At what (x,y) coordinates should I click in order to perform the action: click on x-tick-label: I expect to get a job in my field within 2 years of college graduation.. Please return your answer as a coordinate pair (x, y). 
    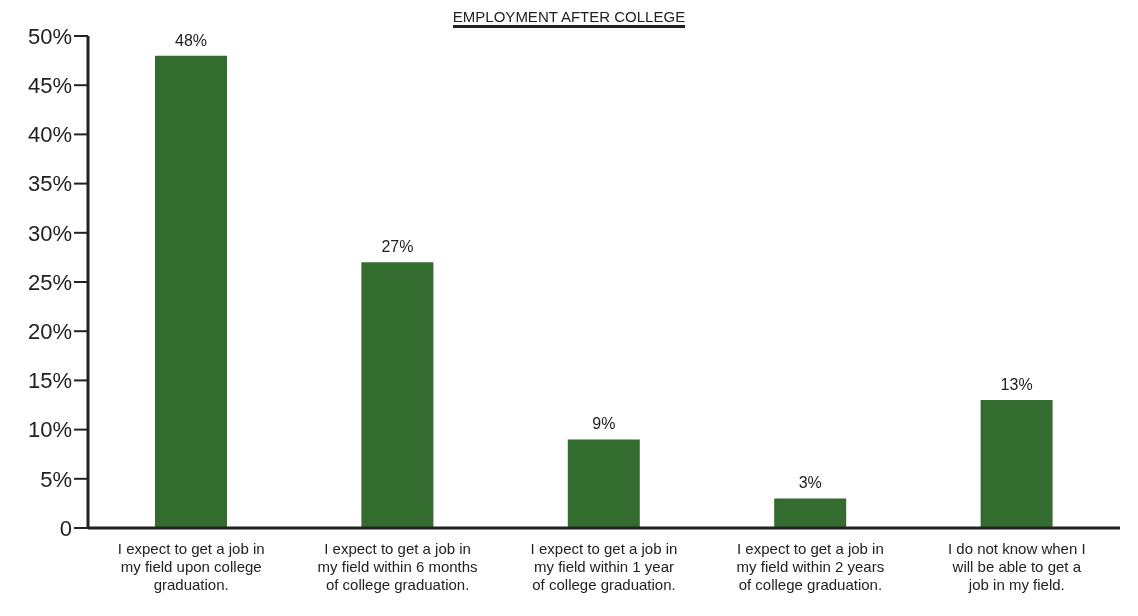
    Looking at the image, I should click on (810, 566).